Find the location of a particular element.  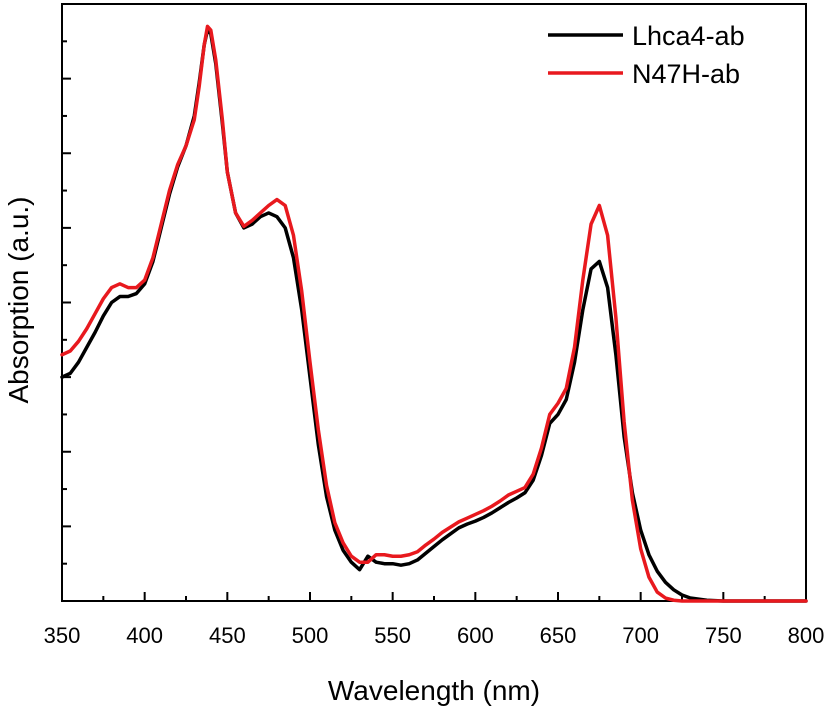

x-tick-label: 550 is located at coordinates (392, 635).